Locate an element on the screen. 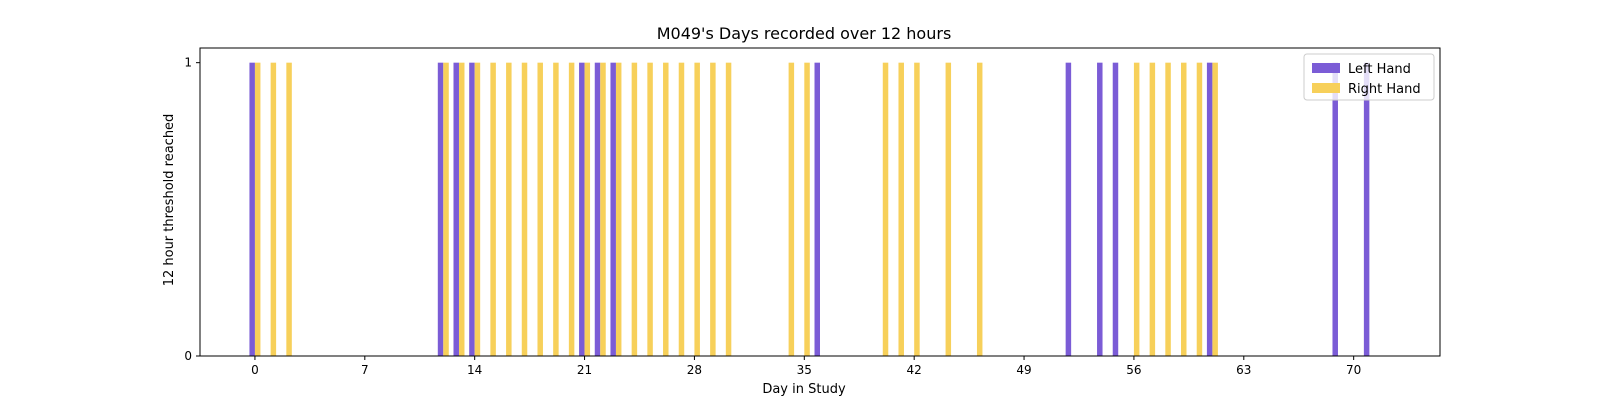  x-axis-label: Day in Study is located at coordinates (804, 389).